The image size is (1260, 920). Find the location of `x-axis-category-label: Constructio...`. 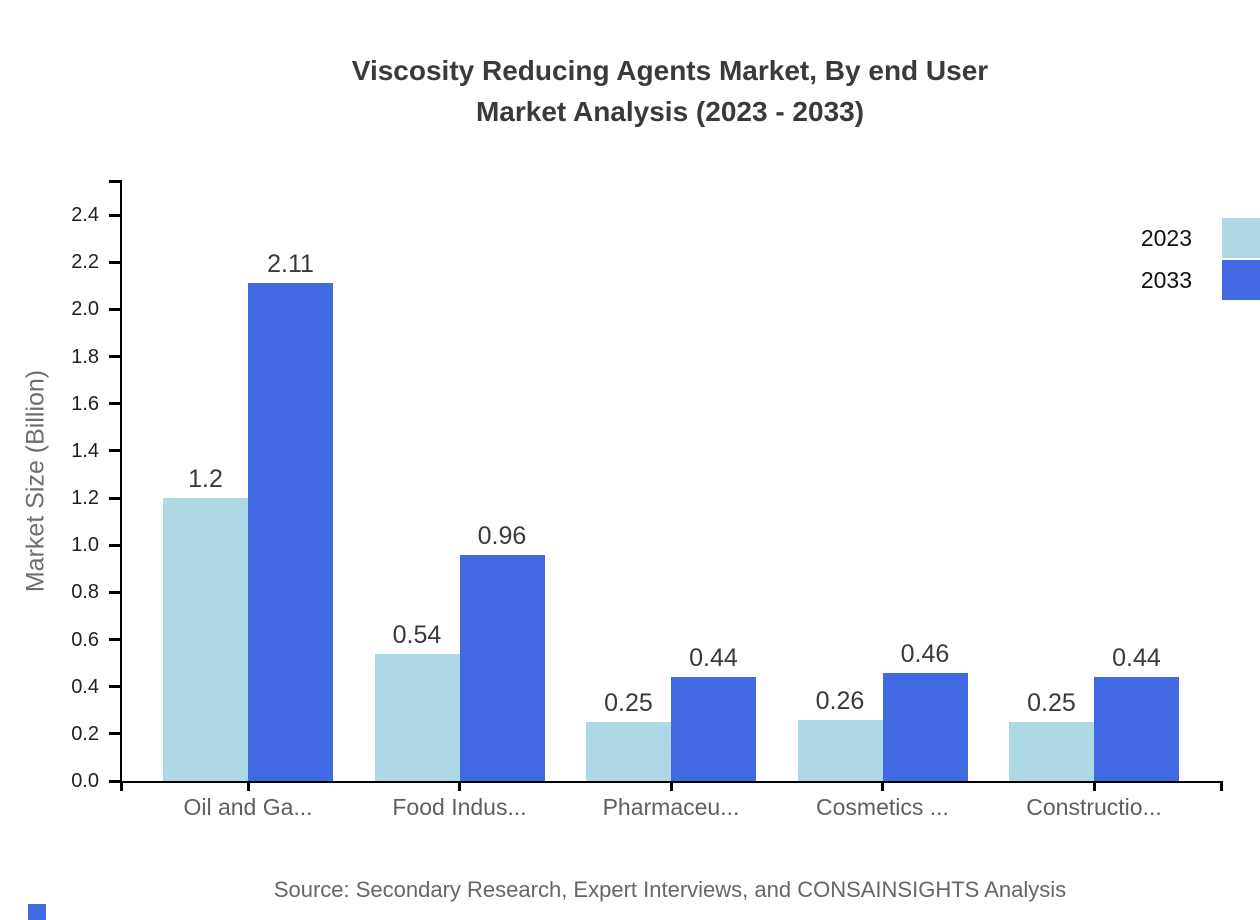

x-axis-category-label: Constructio... is located at coordinates (1094, 807).